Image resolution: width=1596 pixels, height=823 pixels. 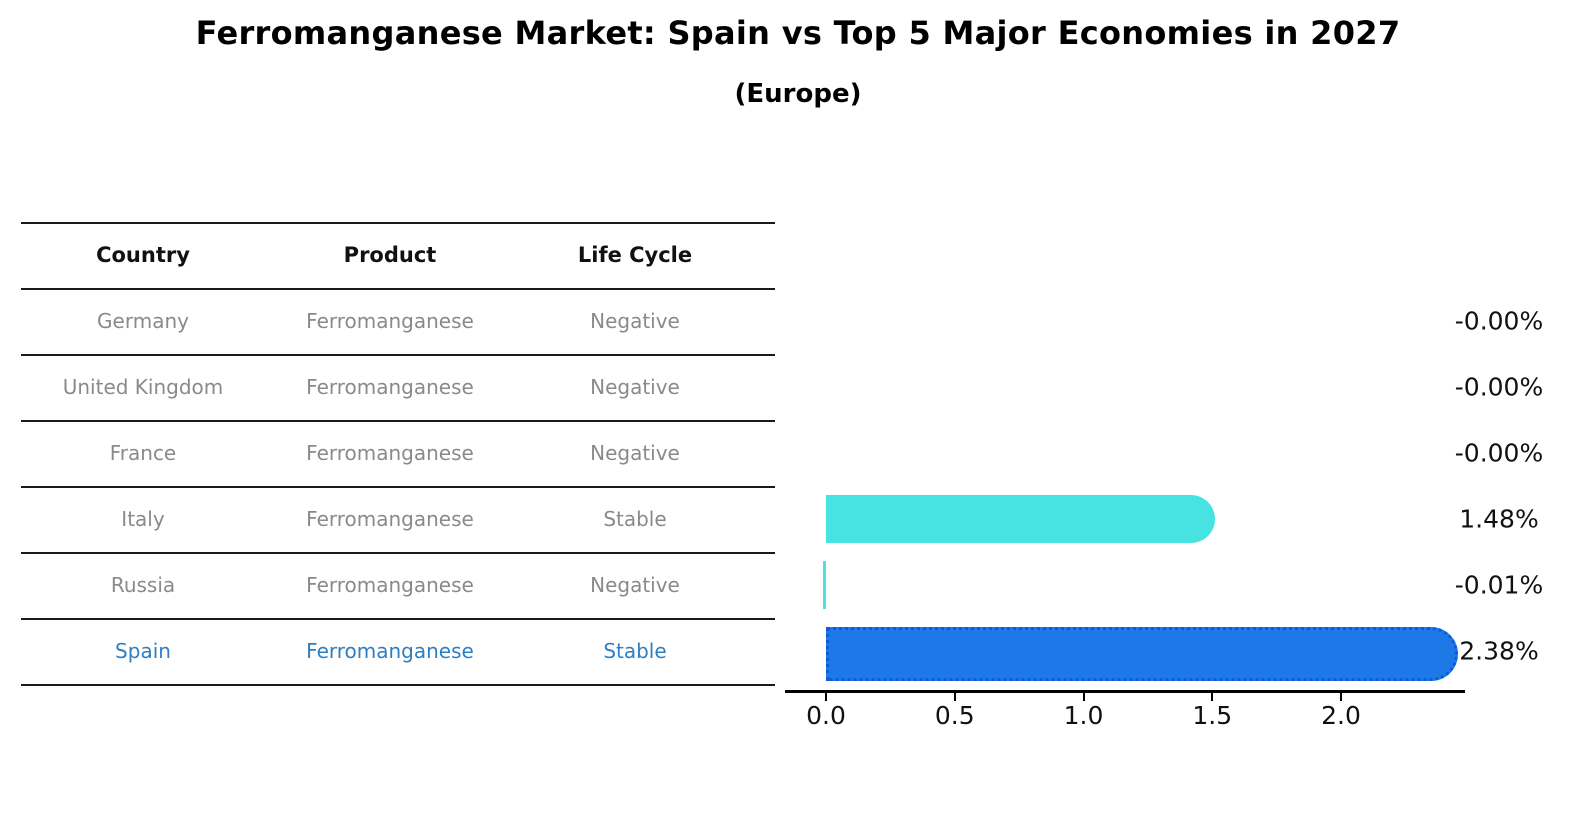 I want to click on table-cell-country: United Kingdom, so click(x=143, y=387).